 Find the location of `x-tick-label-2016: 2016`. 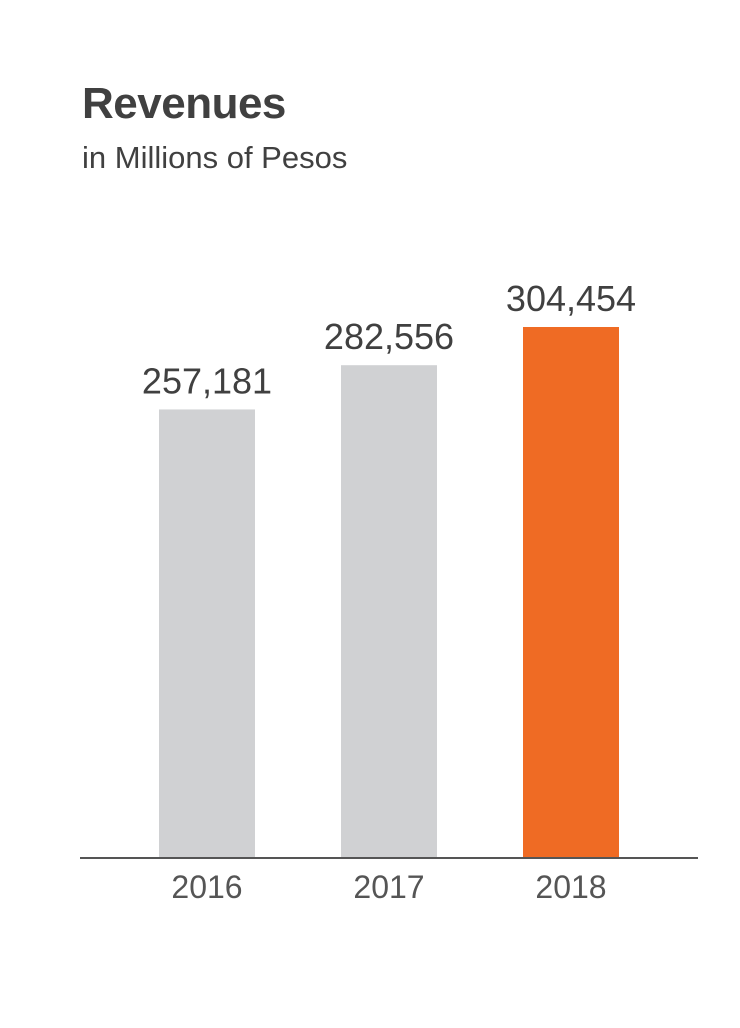

x-tick-label-2016: 2016 is located at coordinates (206, 887).